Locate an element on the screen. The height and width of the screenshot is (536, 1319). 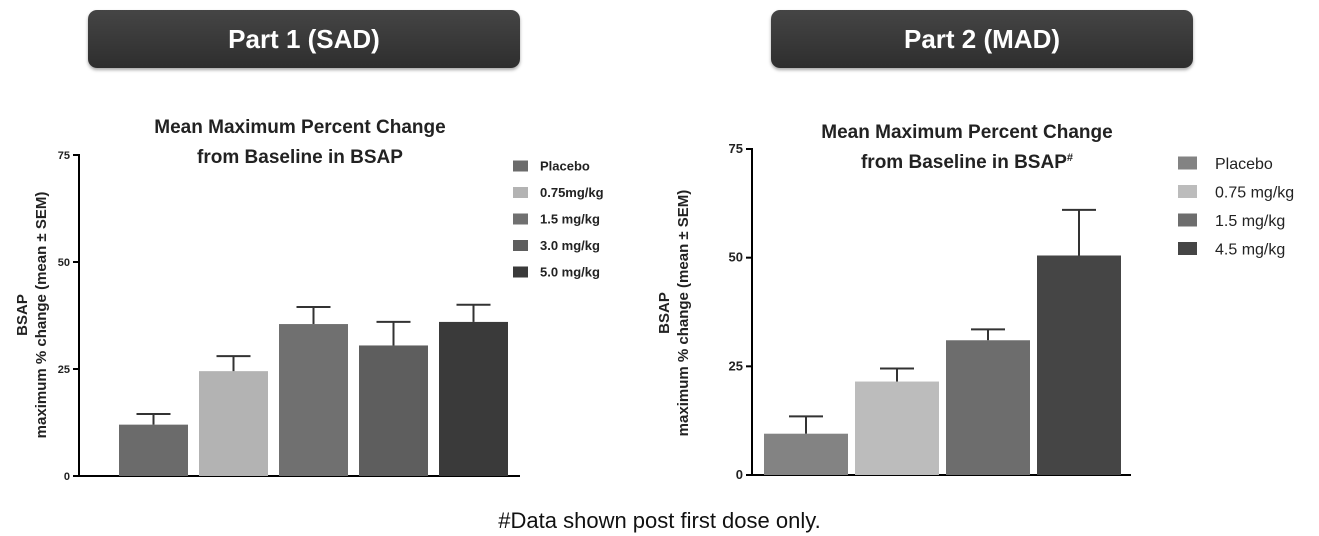
part1-banner: Part 1 (SAD) is located at coordinates (304, 39).